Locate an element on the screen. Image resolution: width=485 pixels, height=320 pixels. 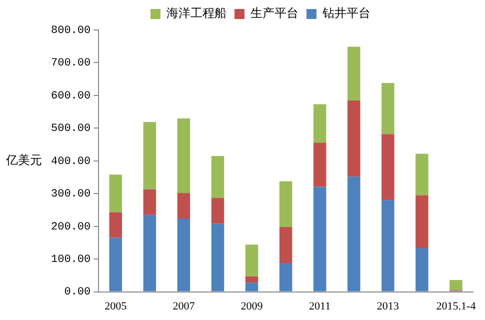
y-tick-label: 600.00 is located at coordinates (70, 96).